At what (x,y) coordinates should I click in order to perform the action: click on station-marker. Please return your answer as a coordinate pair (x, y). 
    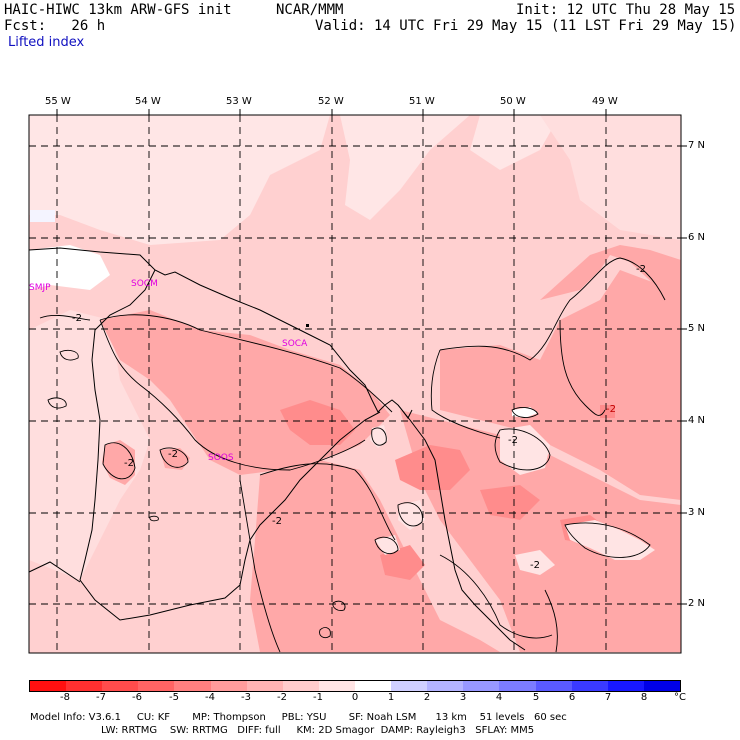
    Looking at the image, I should click on (307, 325).